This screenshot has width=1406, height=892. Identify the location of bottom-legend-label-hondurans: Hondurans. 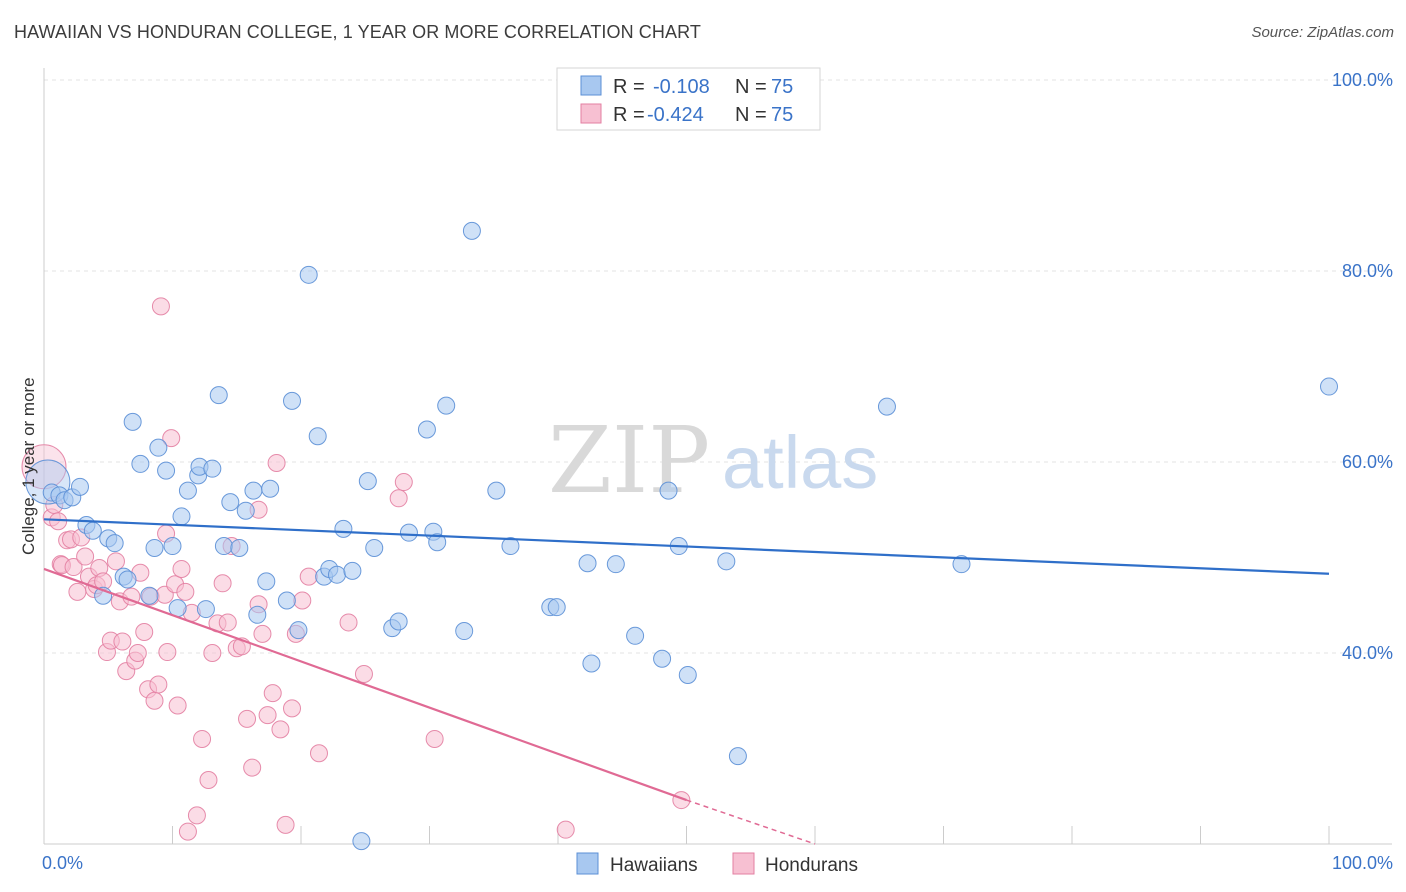
(811, 865).